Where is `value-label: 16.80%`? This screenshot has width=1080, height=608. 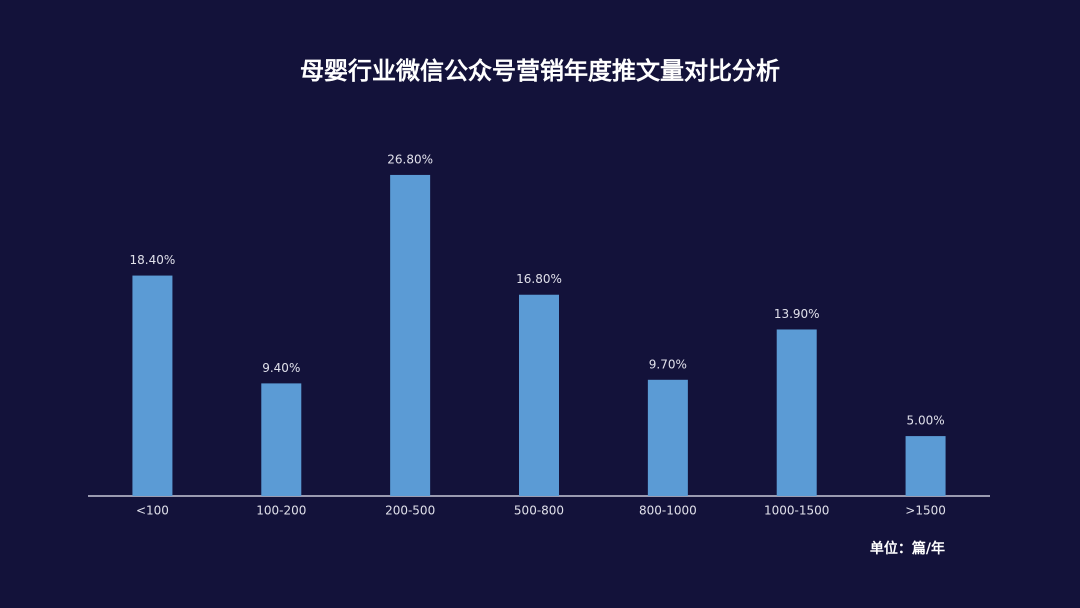
value-label: 16.80% is located at coordinates (539, 279).